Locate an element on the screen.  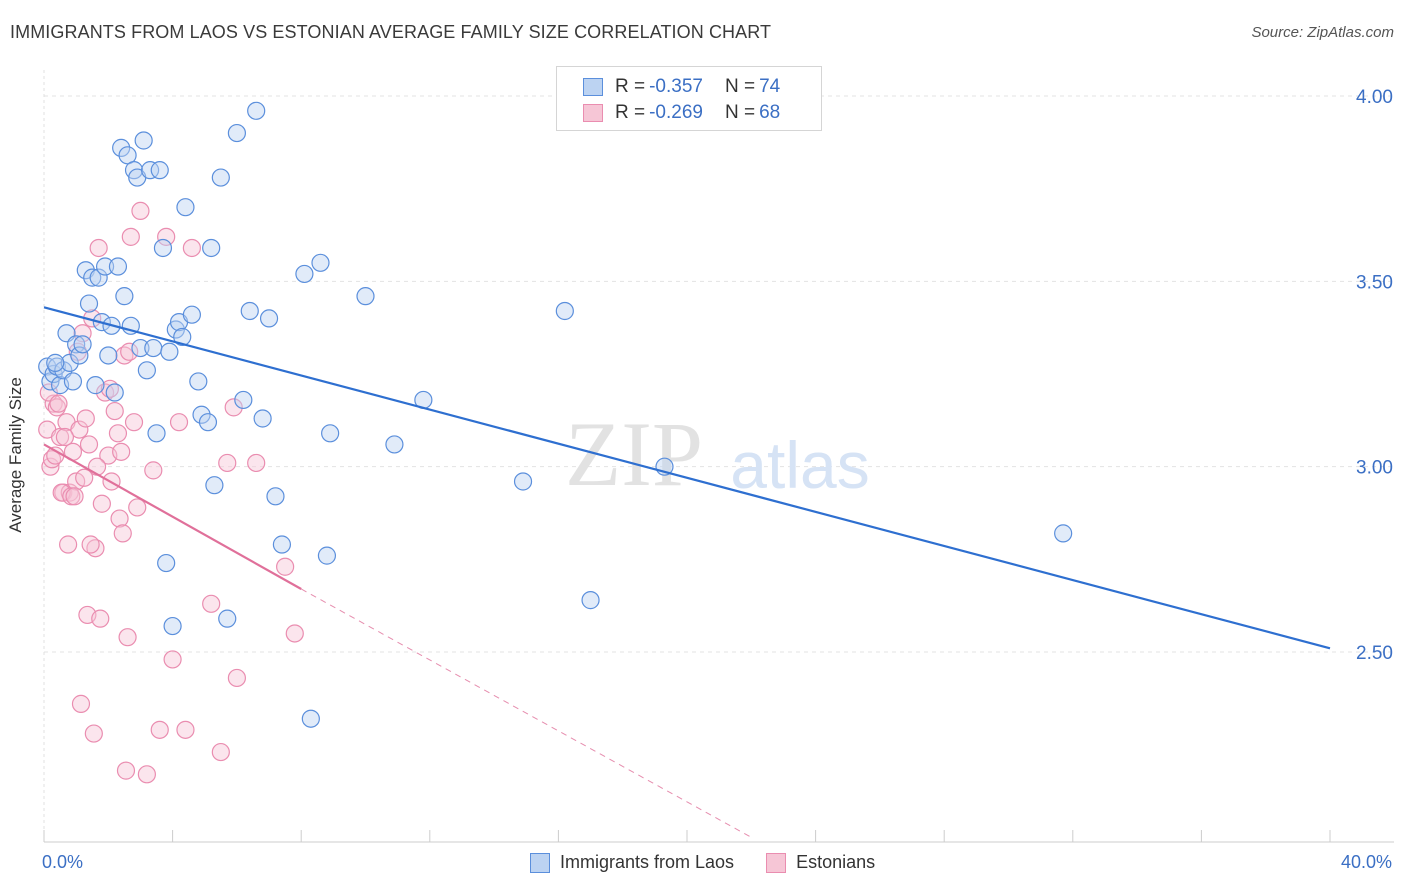
legend-n-value: 74 is located at coordinates (770, 86).